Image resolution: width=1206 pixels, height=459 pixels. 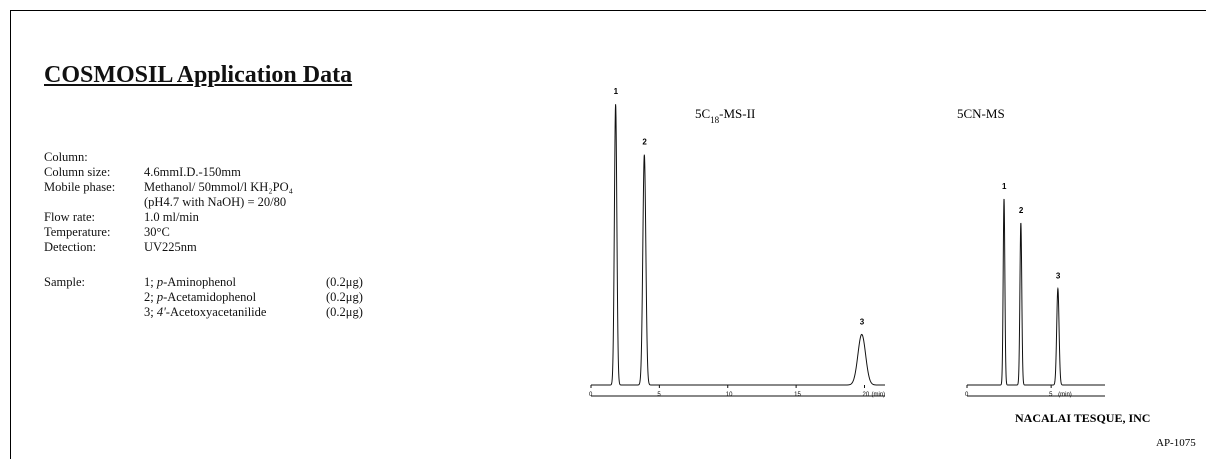 I want to click on condition-row: Detection: UV225nm, so click(x=194, y=247).